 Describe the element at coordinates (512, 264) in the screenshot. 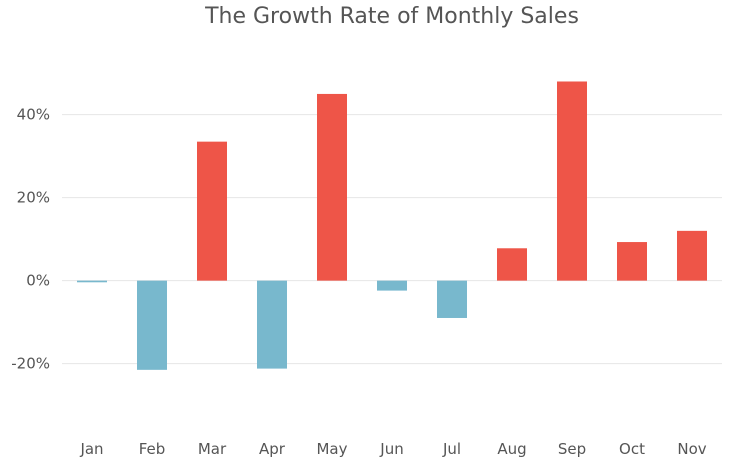

I see `bar-aug` at that location.